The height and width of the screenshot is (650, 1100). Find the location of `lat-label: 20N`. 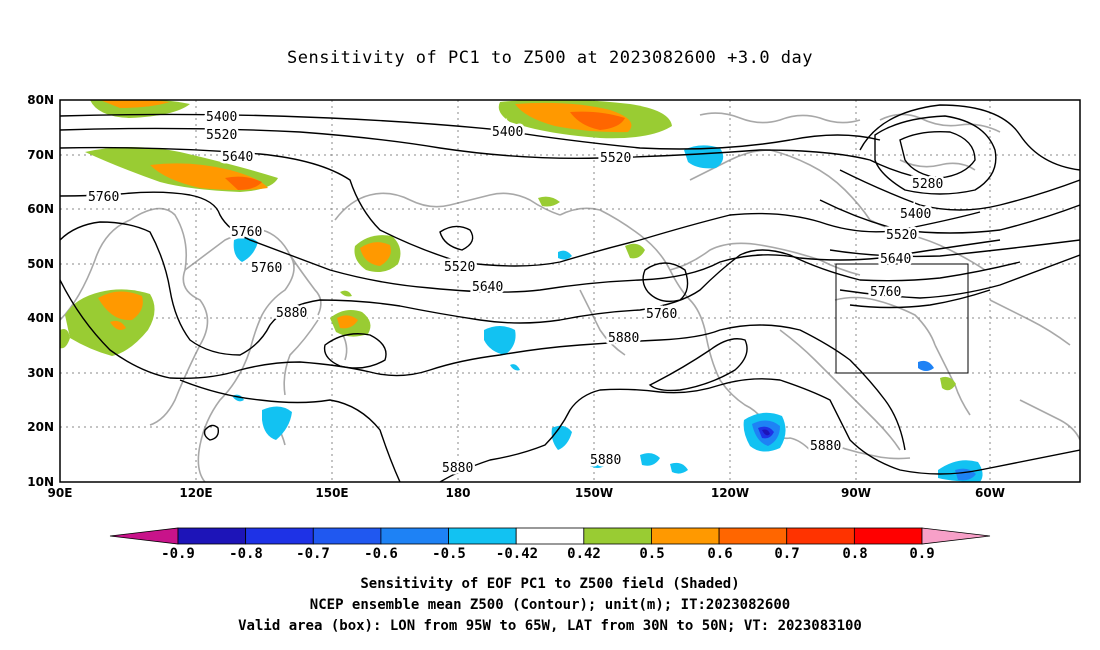

lat-label: 20N is located at coordinates (40, 427).